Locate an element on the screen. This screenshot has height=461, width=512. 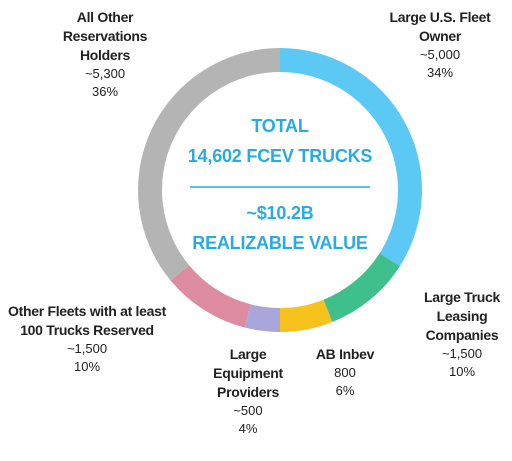
value-label: 36% is located at coordinates (105, 91).